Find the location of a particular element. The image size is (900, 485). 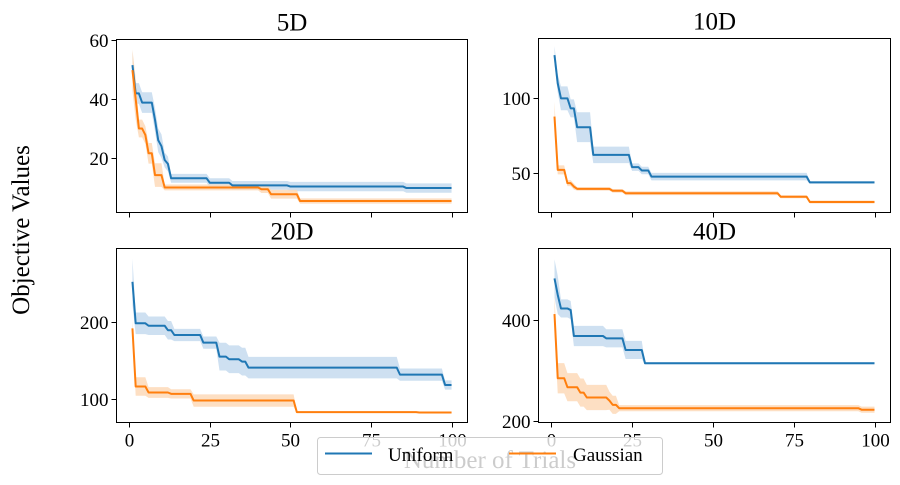

subplot-title: 10D is located at coordinates (714, 22).